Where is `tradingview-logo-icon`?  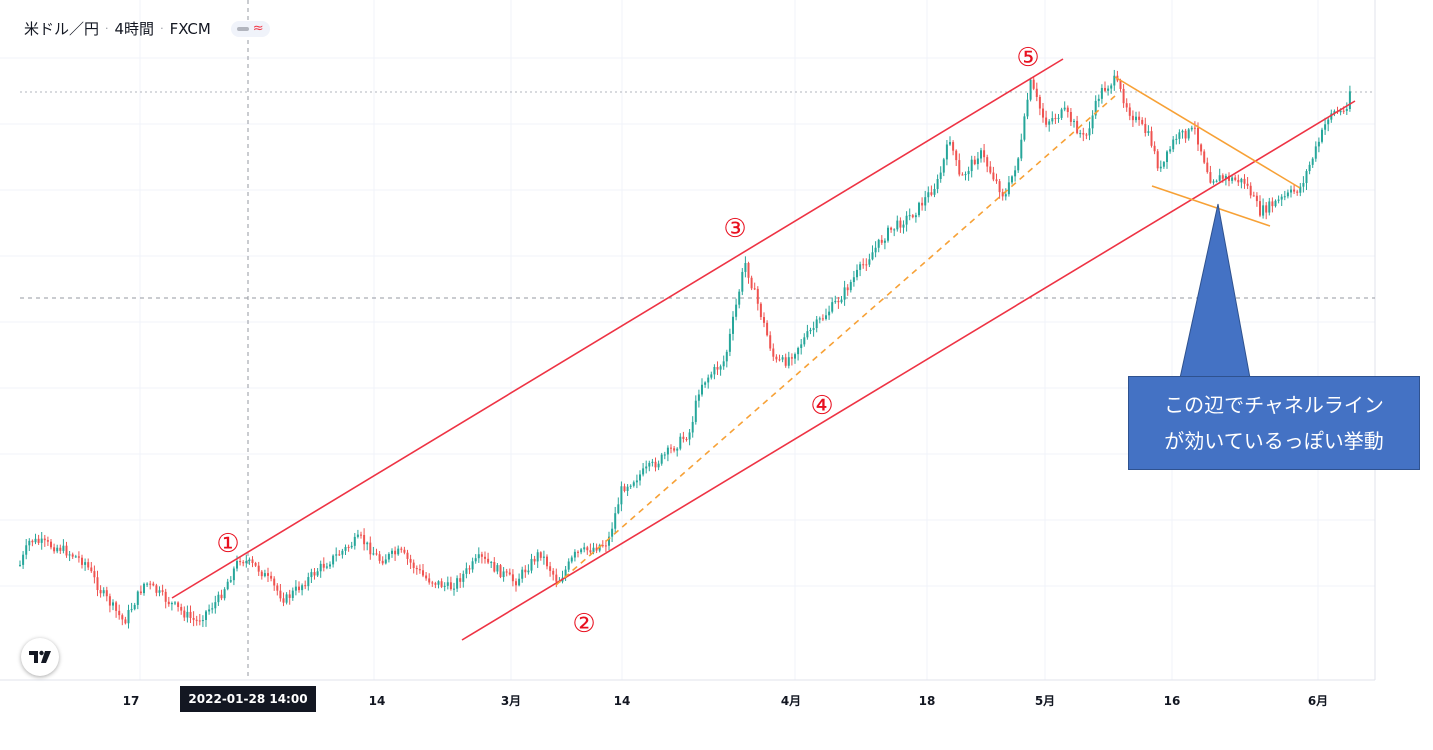
tradingview-logo-icon is located at coordinates (40, 657).